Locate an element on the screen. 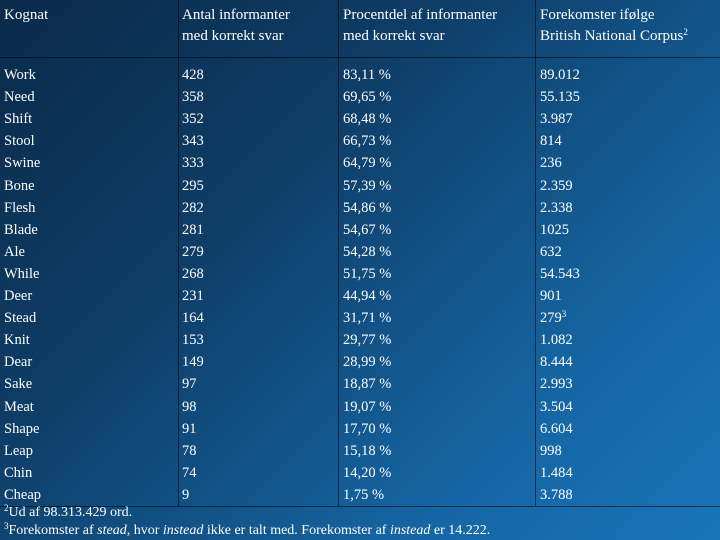 This screenshot has width=720, height=540. row-bnc-count: 236 is located at coordinates (551, 163).